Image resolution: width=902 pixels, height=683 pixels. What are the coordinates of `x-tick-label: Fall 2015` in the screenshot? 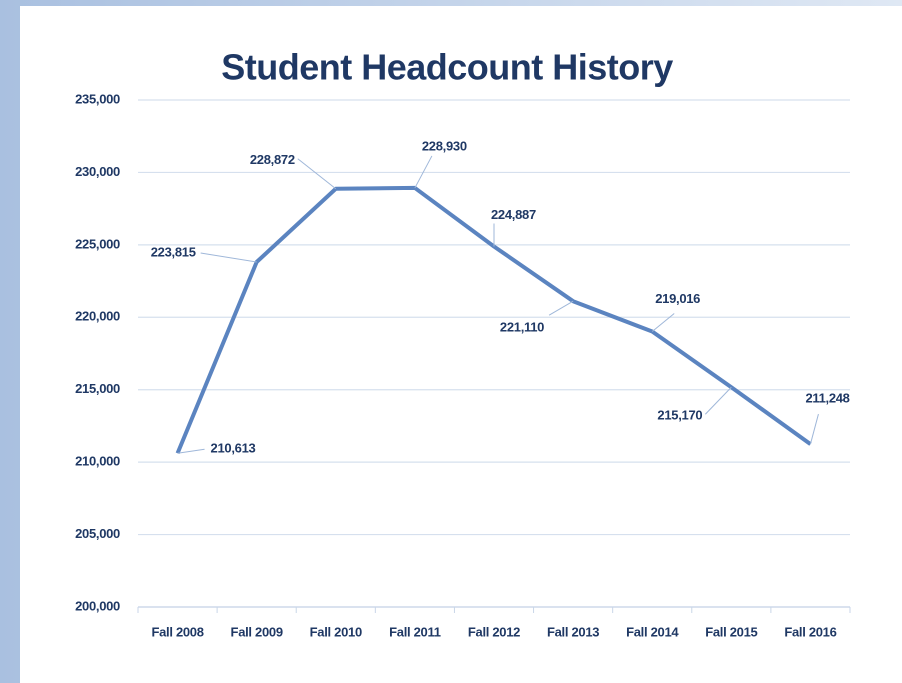 It's located at (731, 631).